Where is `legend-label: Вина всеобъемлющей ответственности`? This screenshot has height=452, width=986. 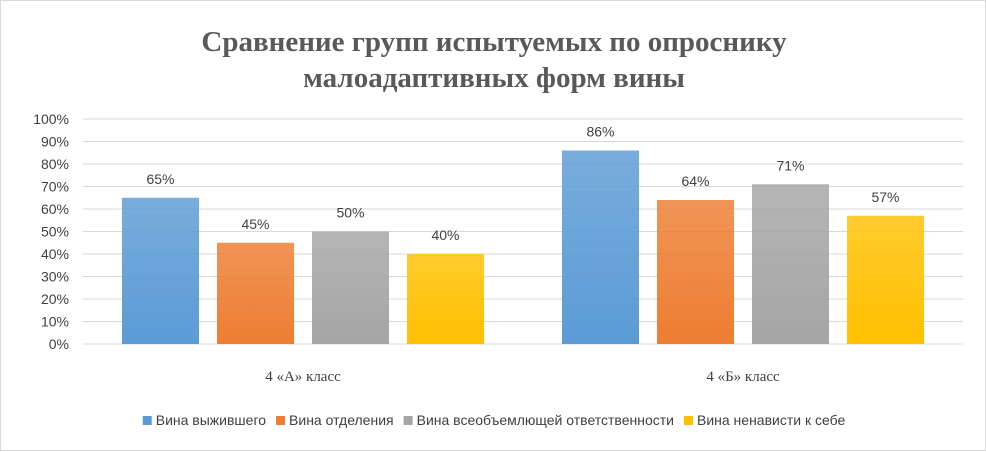
legend-label: Вина всеобъемлющей ответственности is located at coordinates (545, 420).